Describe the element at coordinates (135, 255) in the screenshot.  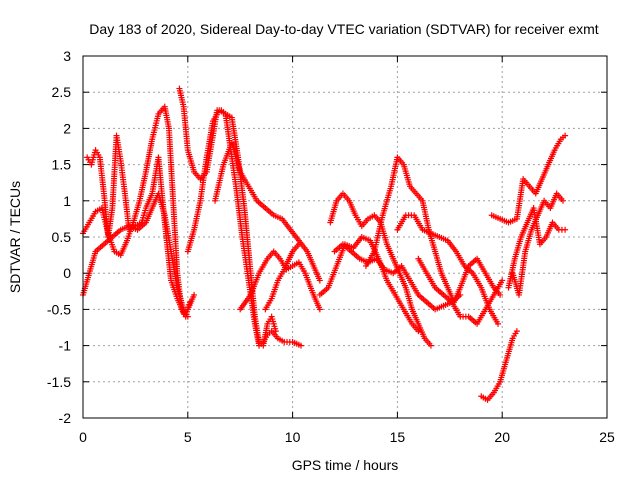
I see `series-s3` at that location.